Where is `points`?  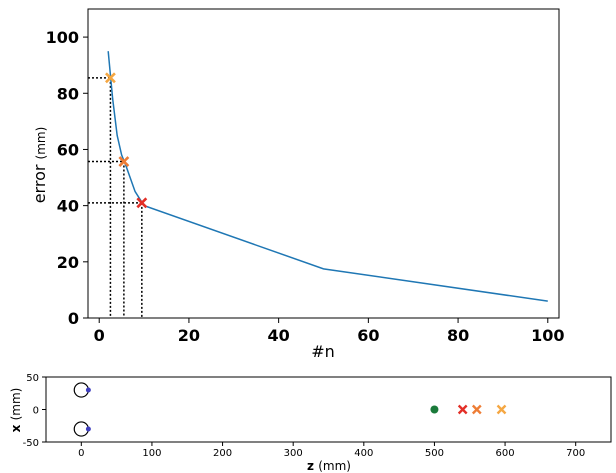
points is located at coordinates (296, 409).